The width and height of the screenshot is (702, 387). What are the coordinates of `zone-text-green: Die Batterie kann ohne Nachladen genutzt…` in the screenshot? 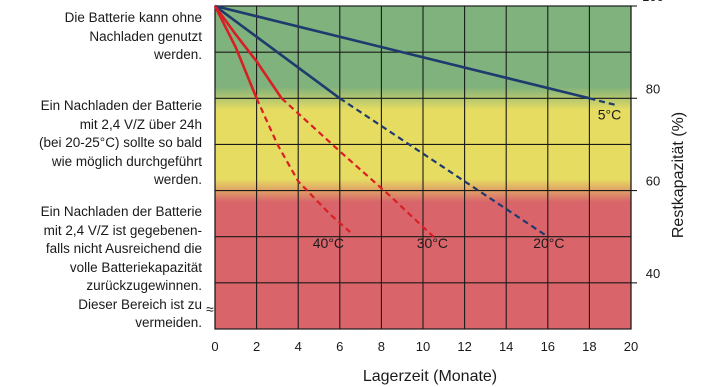 It's located at (133, 36).